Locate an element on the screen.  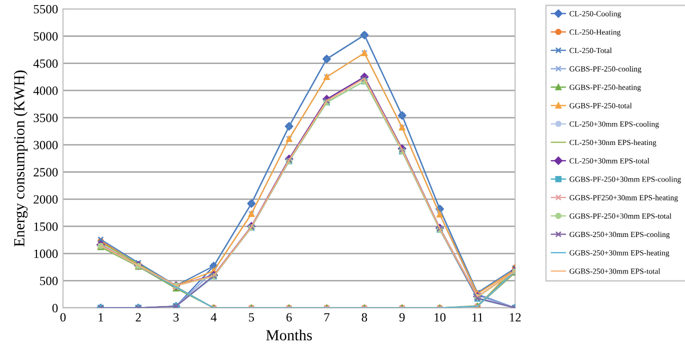
x-tick-label: 11 is located at coordinates (477, 317).